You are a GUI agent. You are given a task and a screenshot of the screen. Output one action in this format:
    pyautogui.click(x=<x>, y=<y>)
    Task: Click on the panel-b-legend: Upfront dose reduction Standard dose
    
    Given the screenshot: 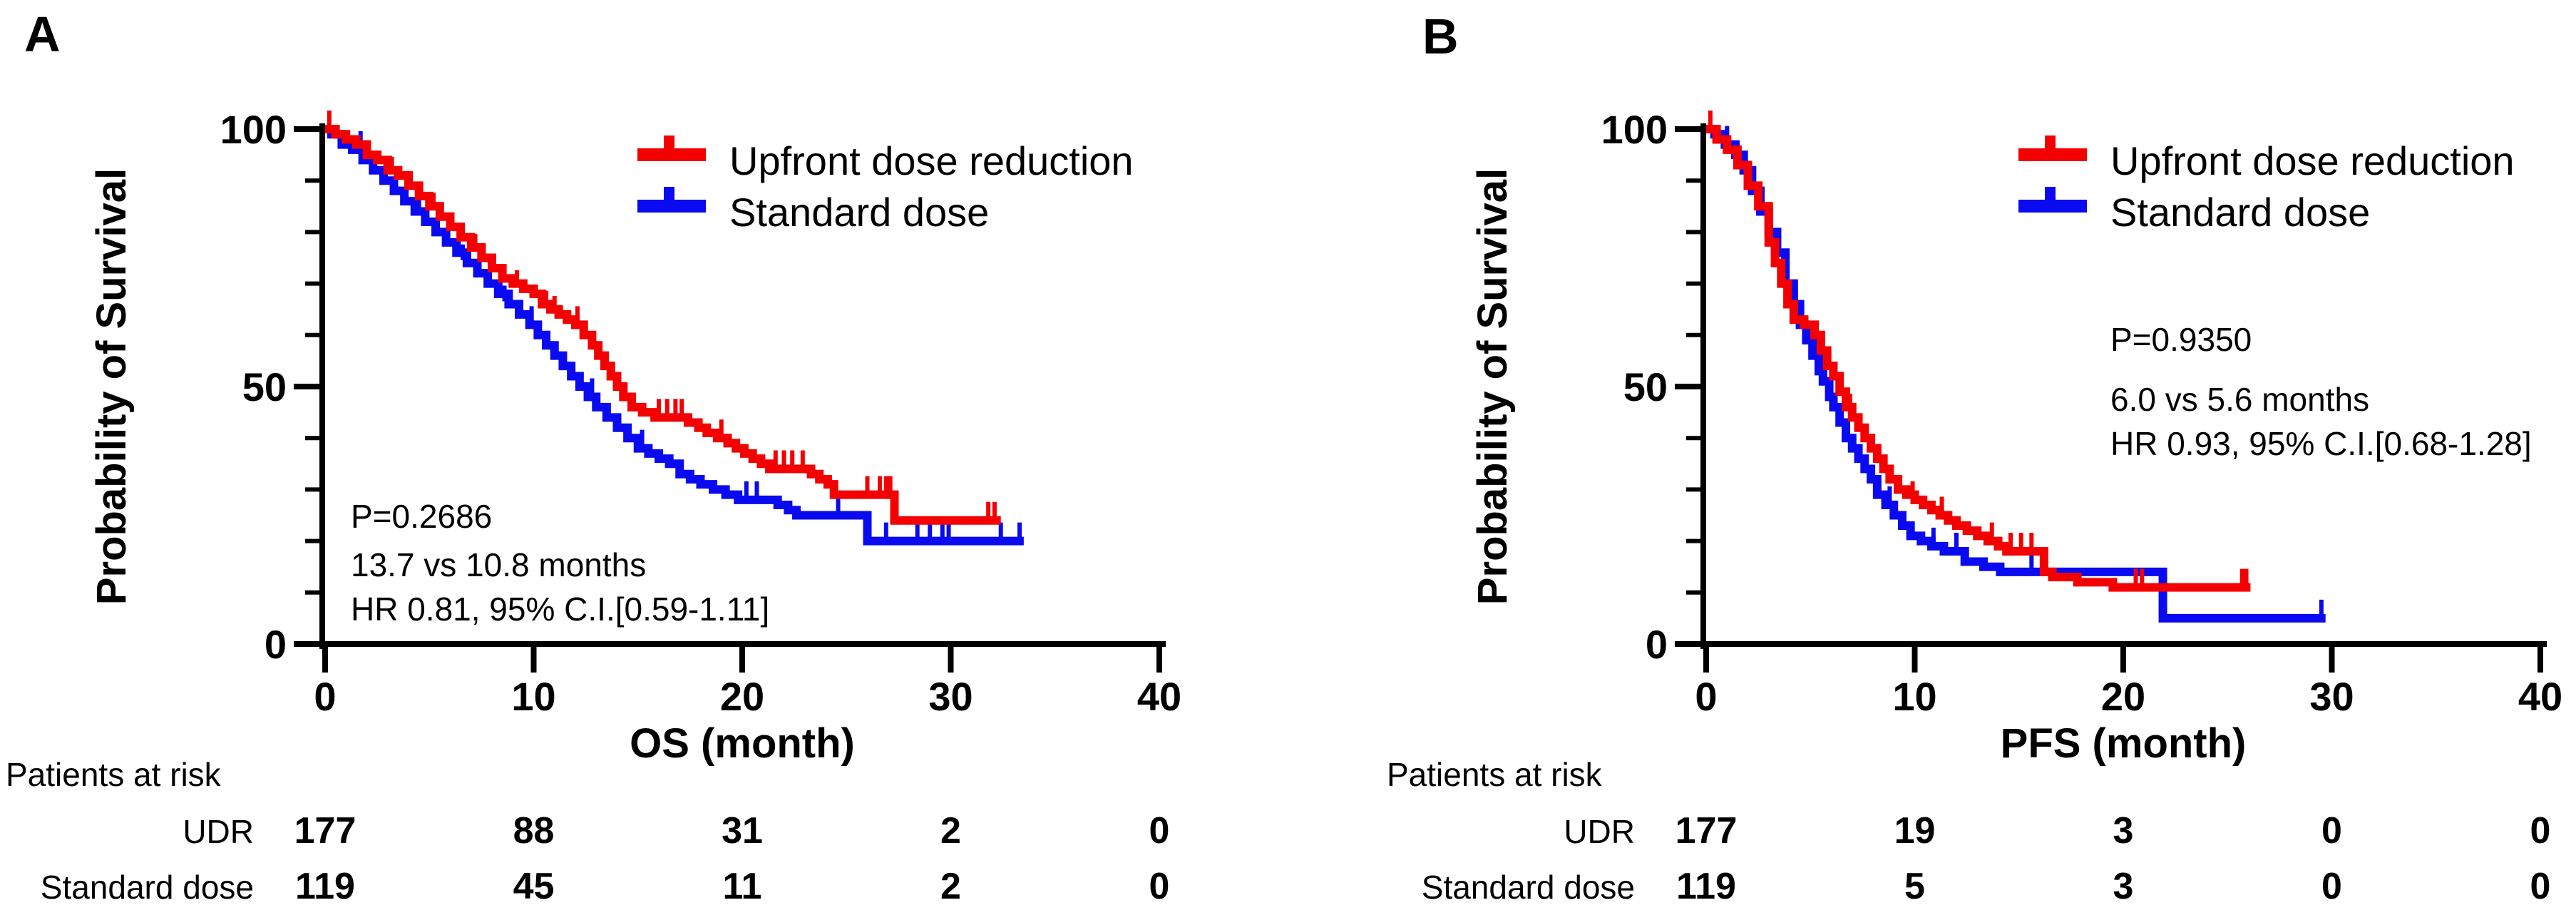 What is the action you would take?
    pyautogui.click(x=2266, y=186)
    